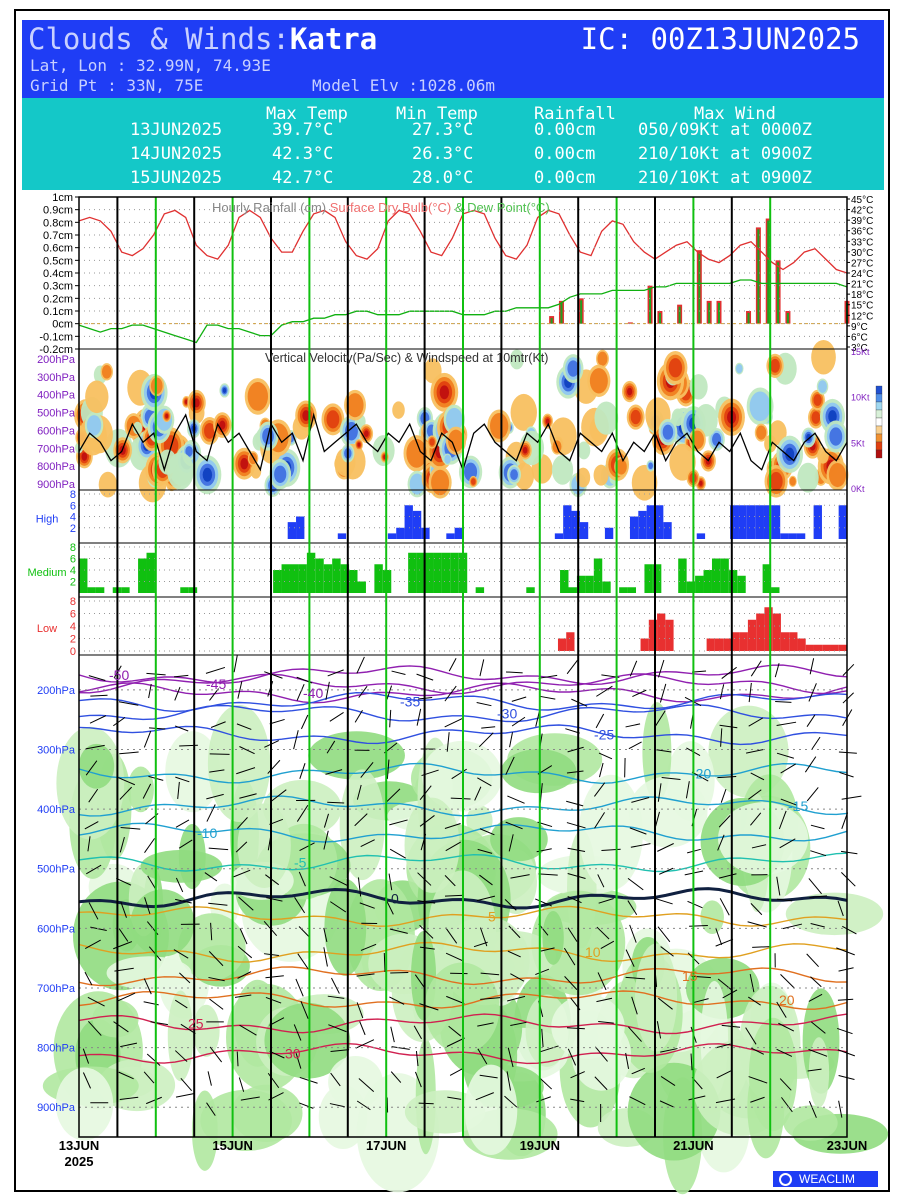 This screenshot has height=1200, width=900. Describe the element at coordinates (196, 1024) in the screenshot. I see `isotherm-label: 25` at that location.